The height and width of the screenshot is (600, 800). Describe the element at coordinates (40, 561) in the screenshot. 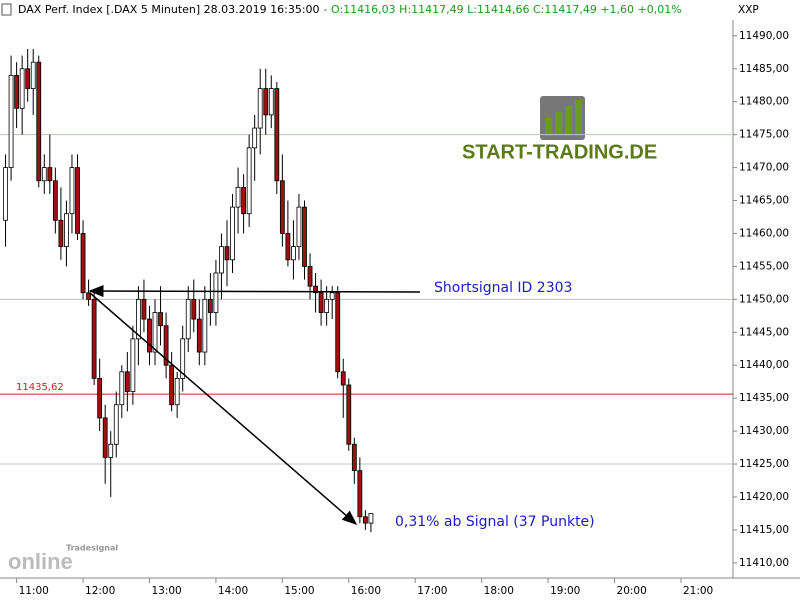

I see `watermark-text: online` at that location.